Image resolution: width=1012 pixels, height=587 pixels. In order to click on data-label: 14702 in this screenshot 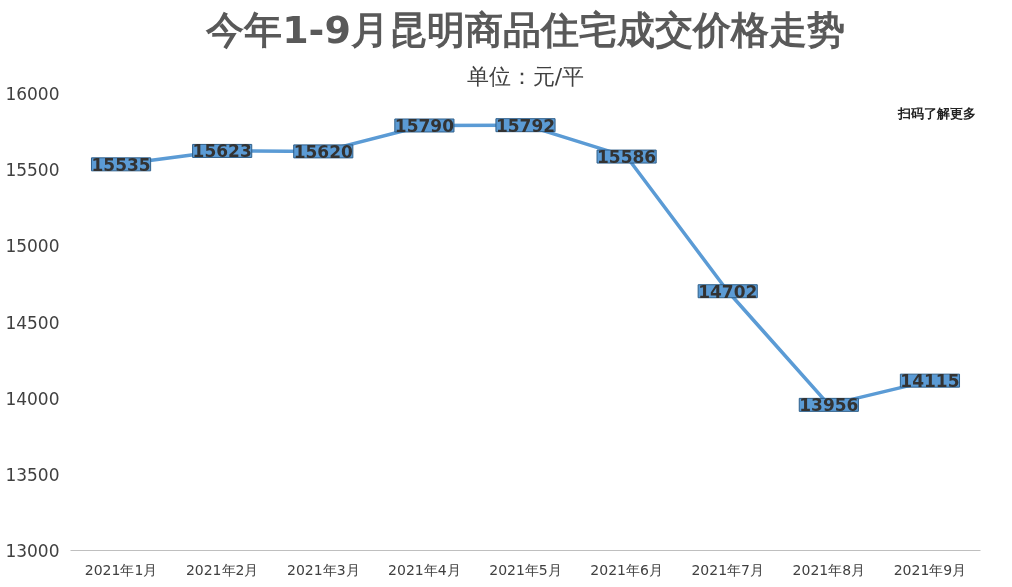, I will do `click(728, 291)`.